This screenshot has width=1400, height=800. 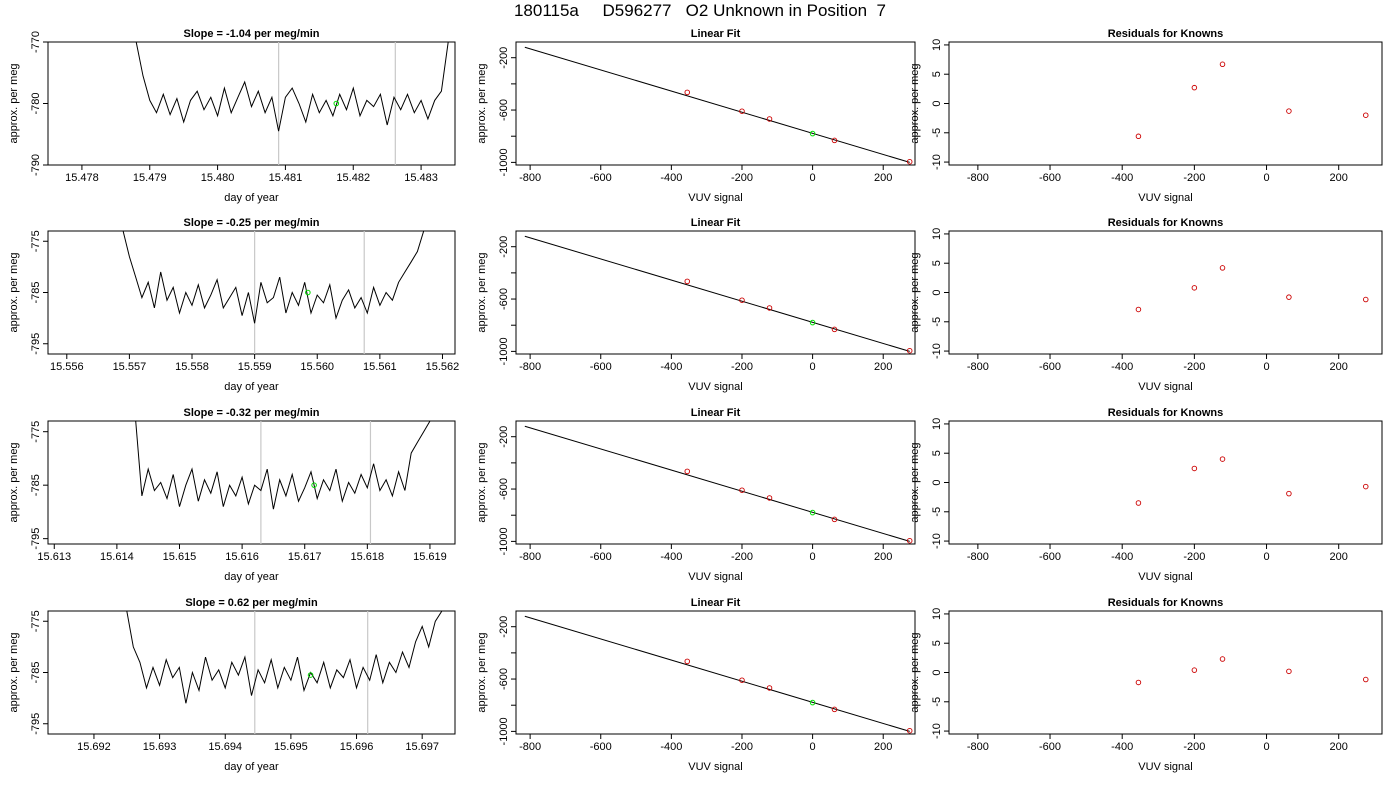 I want to click on panel-title: Slope = -1.04 per meg/min, so click(x=251, y=34).